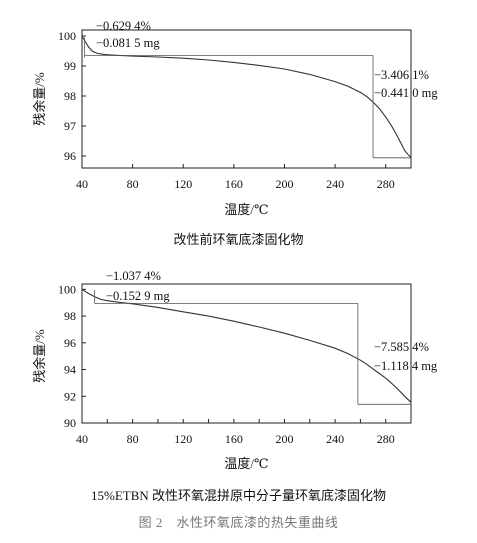 The height and width of the screenshot is (543, 477). What do you see at coordinates (246, 345) in the screenshot?
I see `tga-curve` at bounding box center [246, 345].